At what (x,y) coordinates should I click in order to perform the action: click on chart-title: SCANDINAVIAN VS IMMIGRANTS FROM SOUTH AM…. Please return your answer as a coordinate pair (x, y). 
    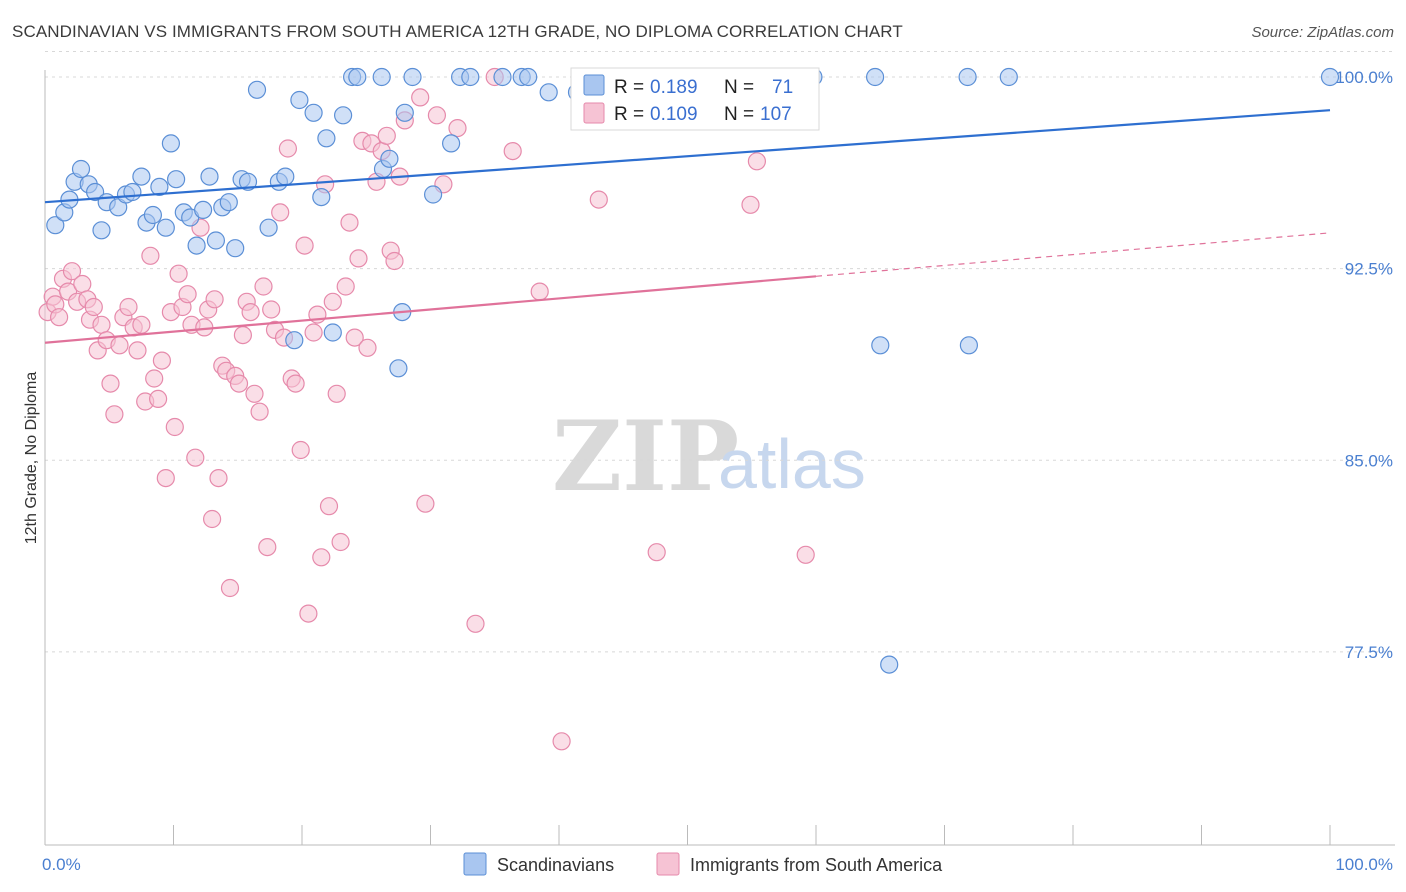
    Looking at the image, I should click on (457, 31).